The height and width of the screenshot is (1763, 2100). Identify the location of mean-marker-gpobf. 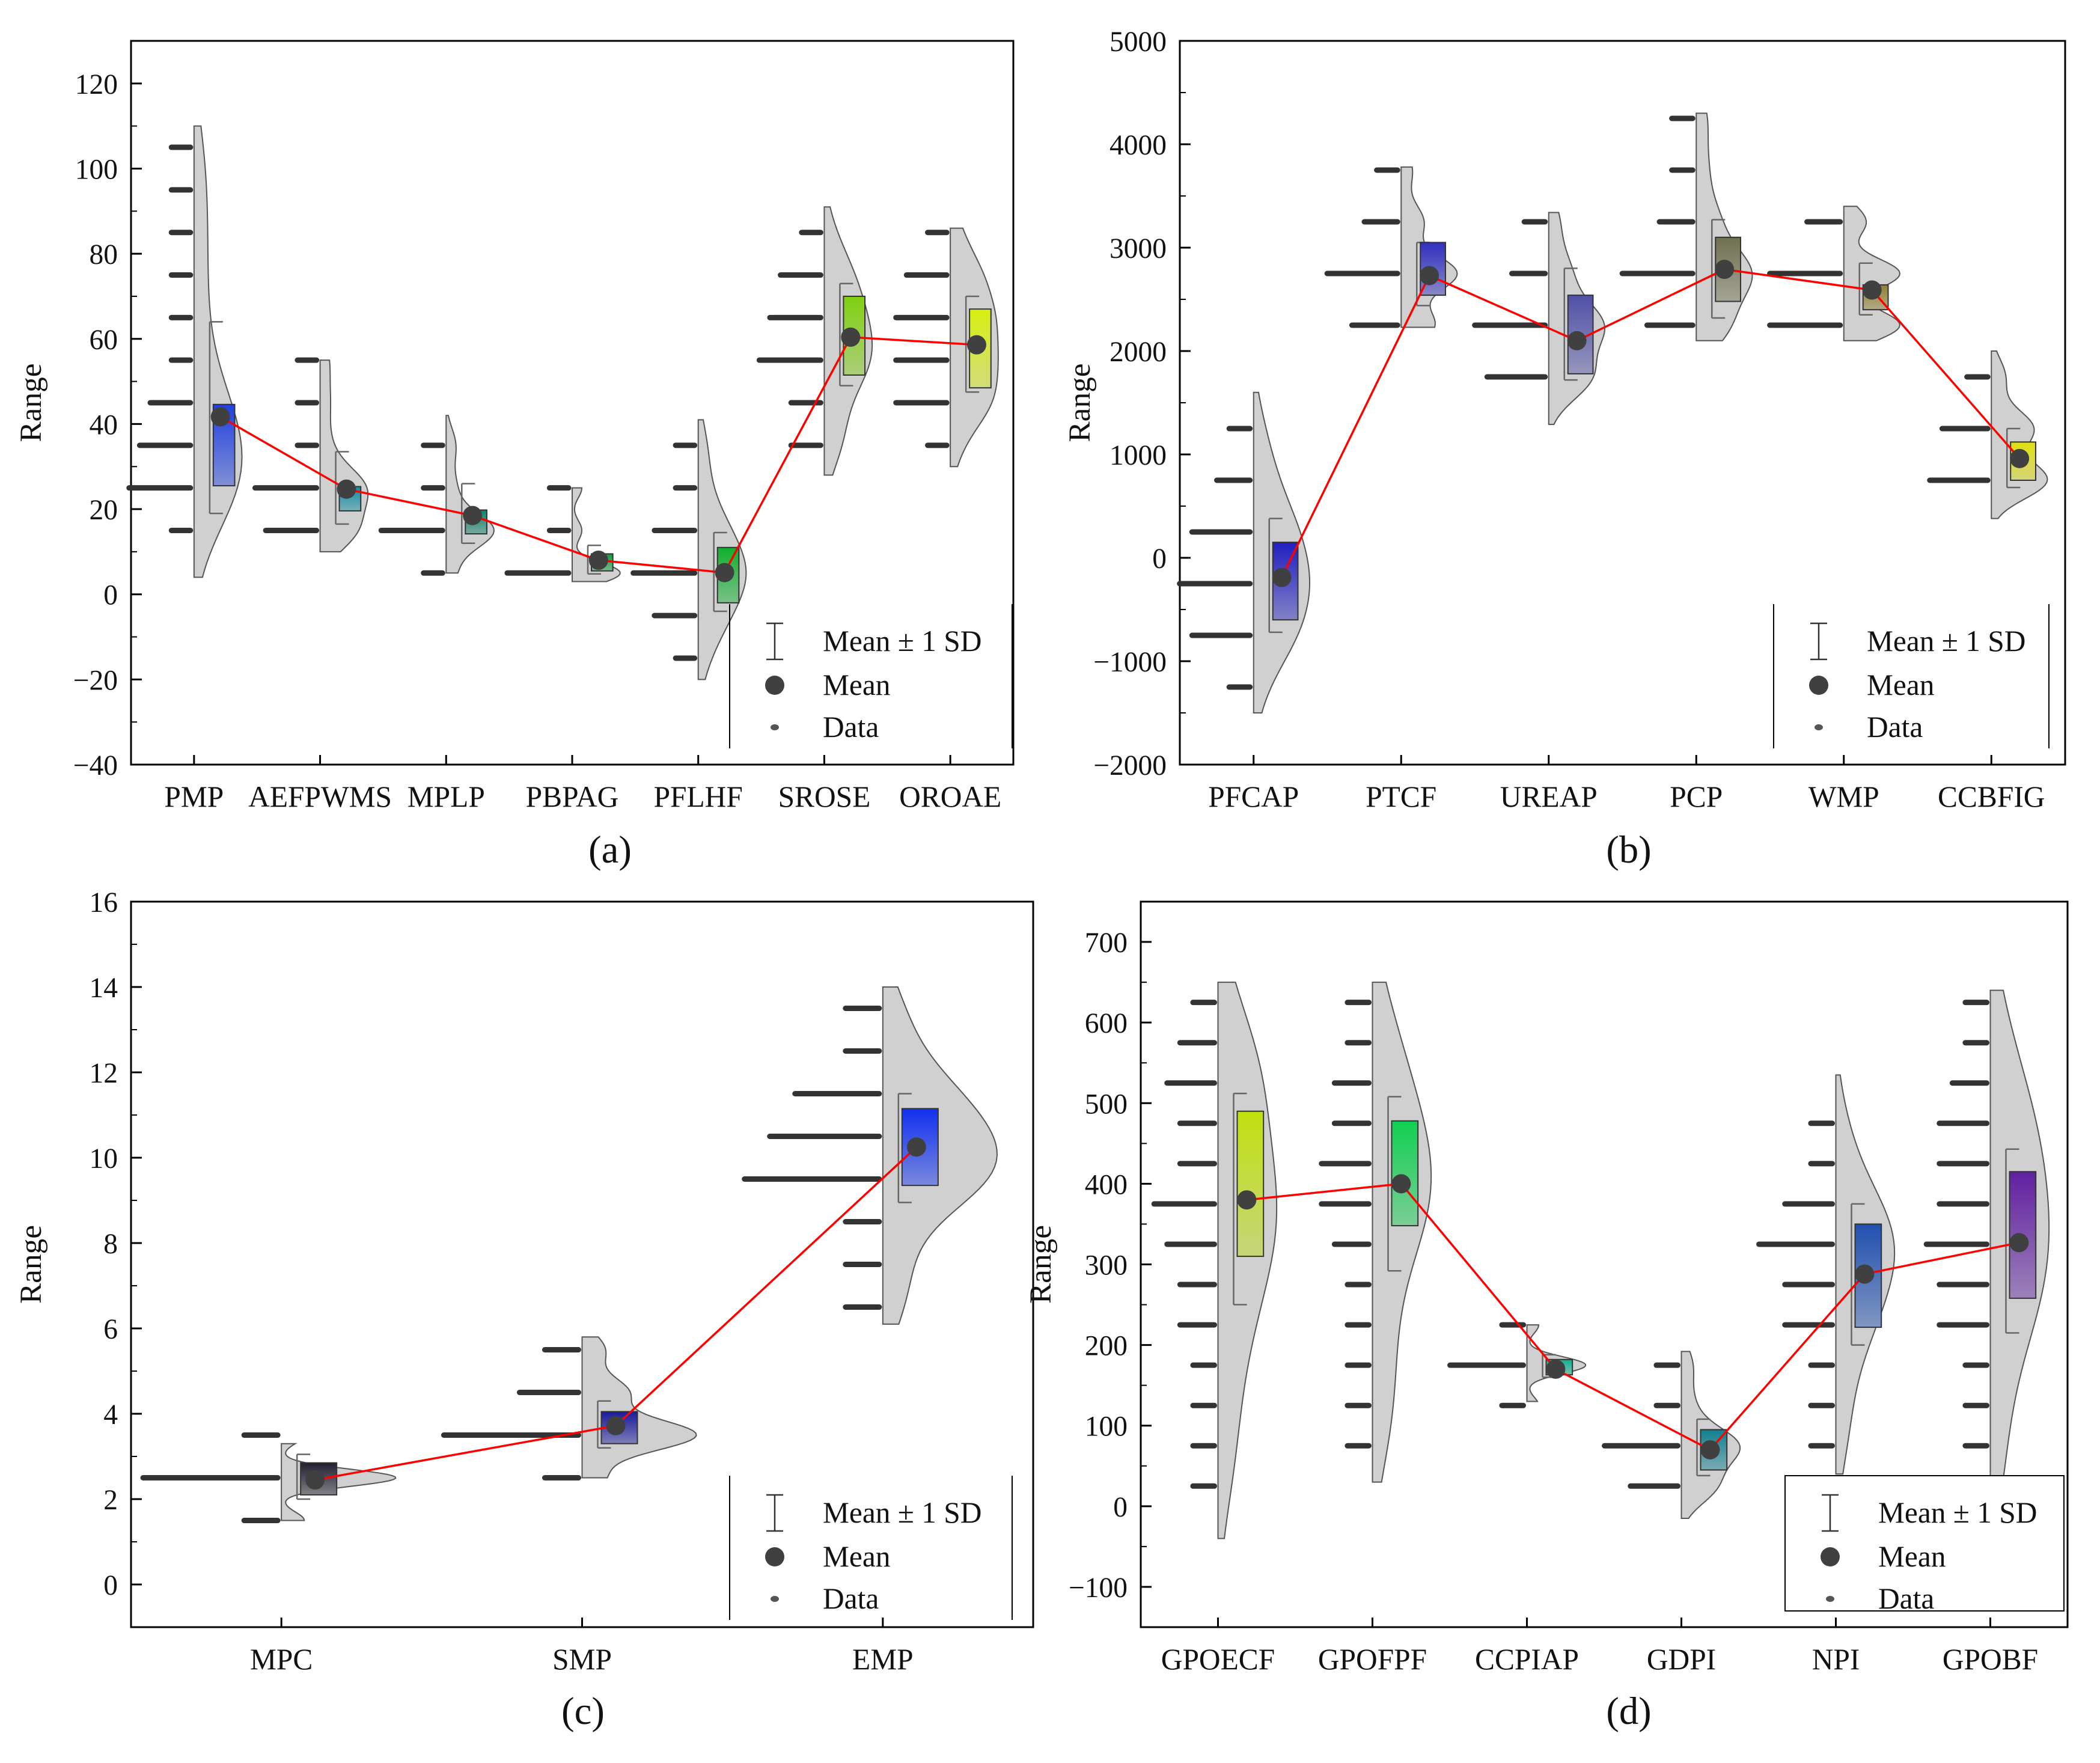
(2019, 1243).